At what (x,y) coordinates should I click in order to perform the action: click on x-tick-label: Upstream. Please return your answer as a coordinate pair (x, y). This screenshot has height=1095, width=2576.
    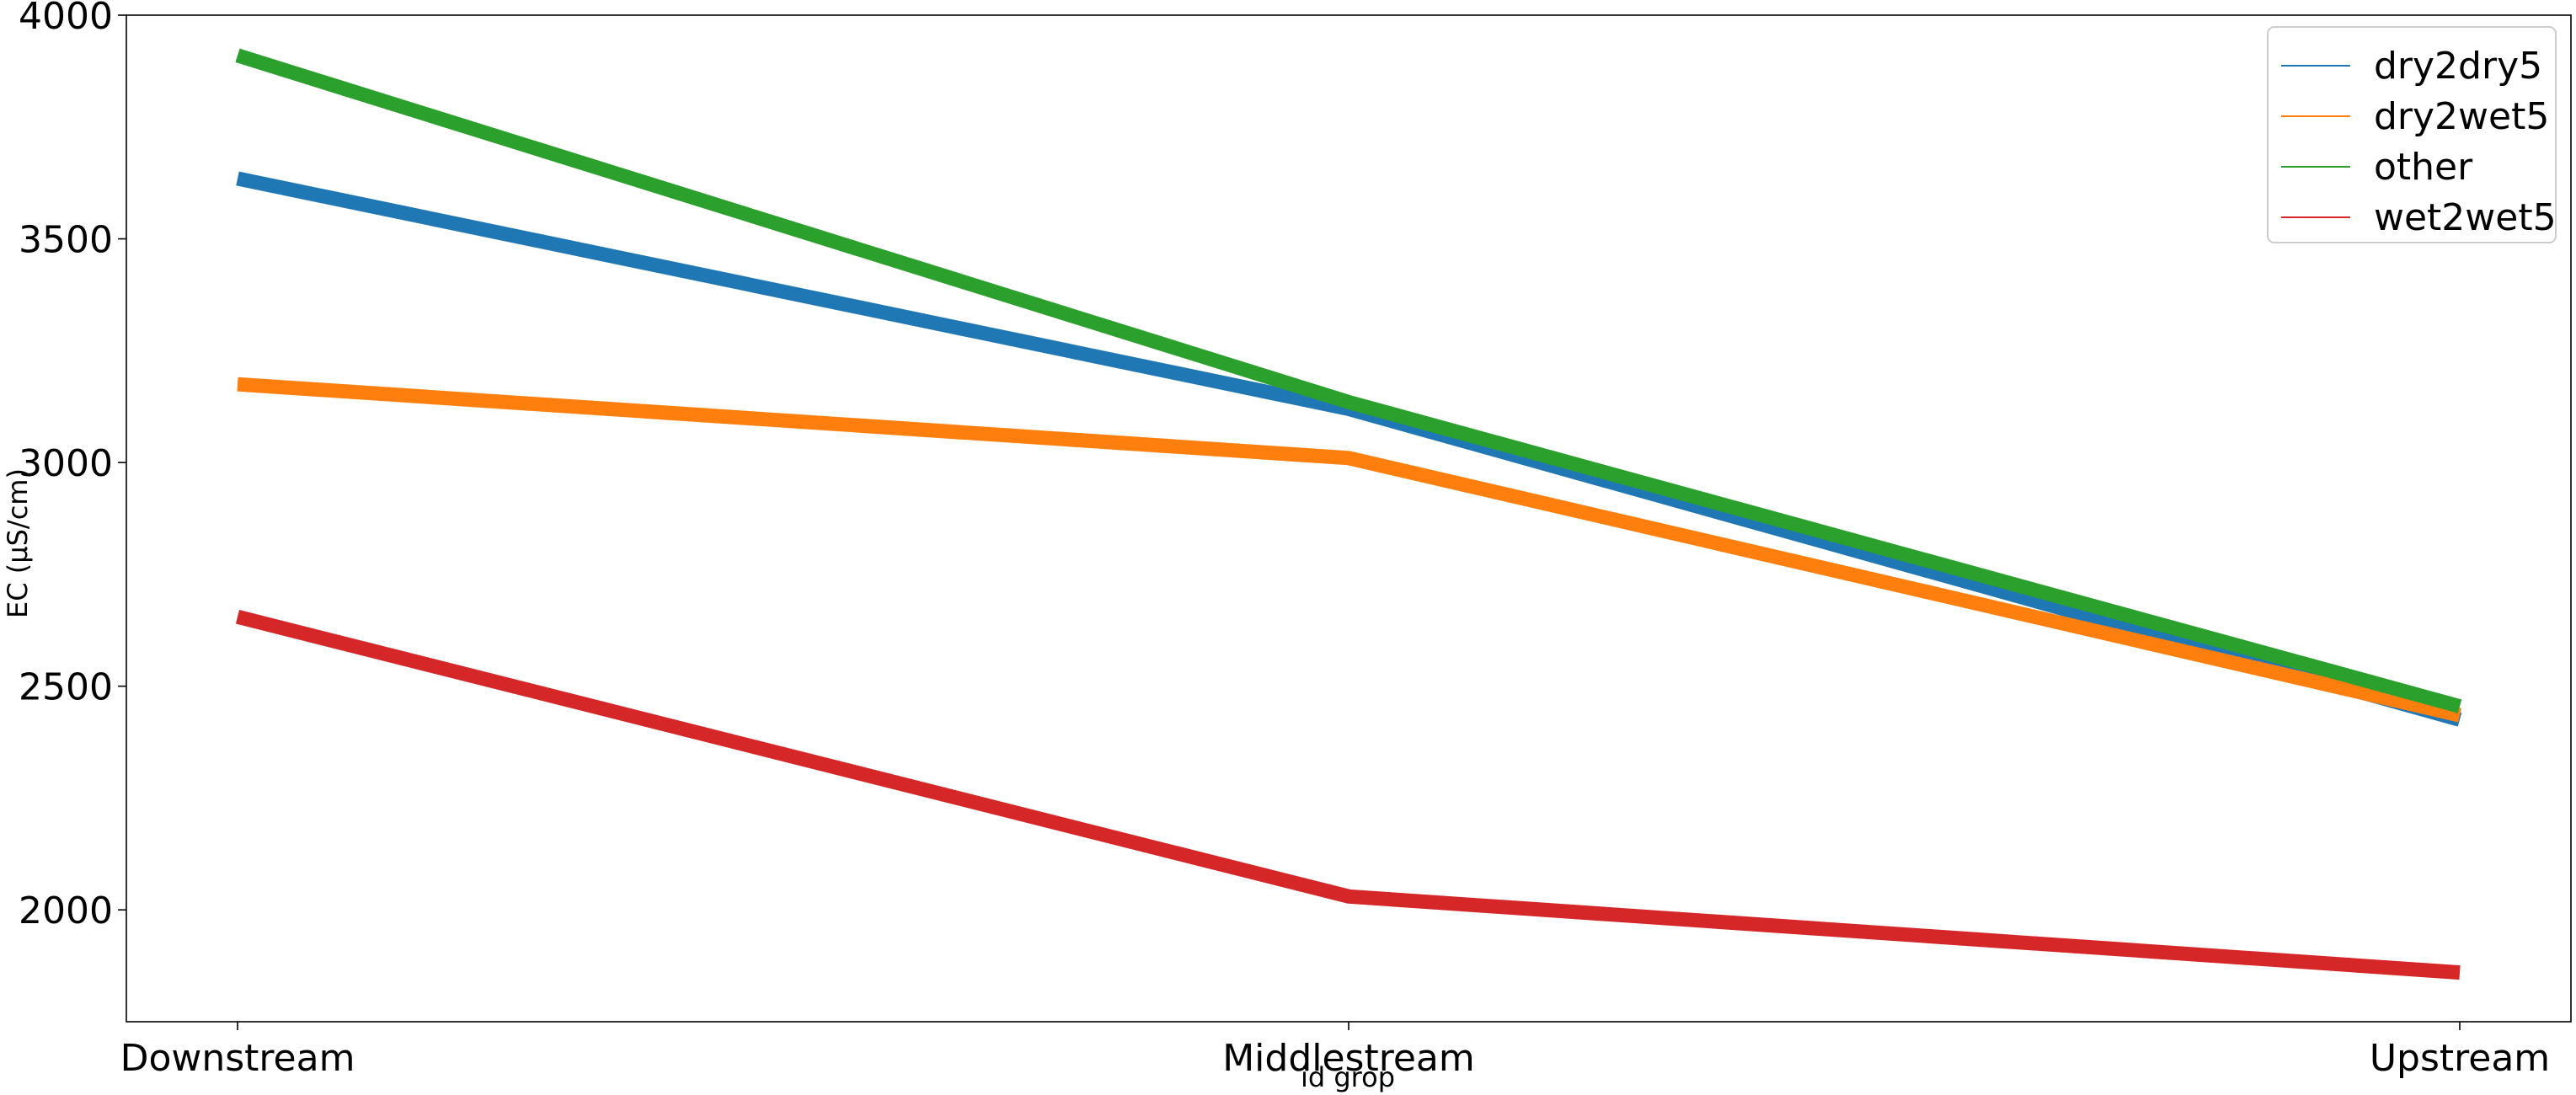
    Looking at the image, I should click on (2460, 1058).